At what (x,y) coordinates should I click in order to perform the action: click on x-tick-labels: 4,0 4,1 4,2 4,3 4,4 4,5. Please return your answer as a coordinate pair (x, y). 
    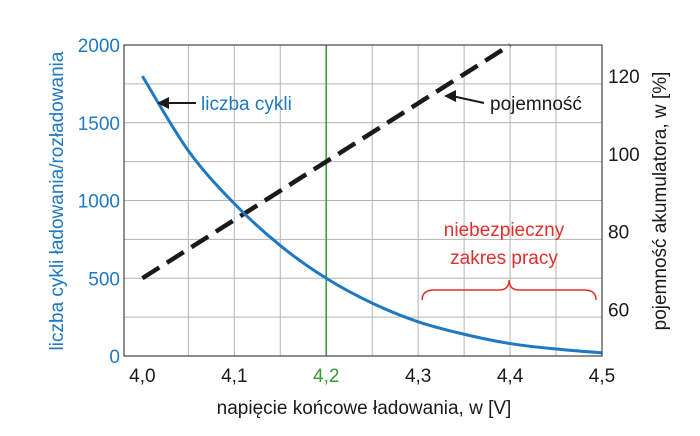
    Looking at the image, I should click on (372, 376).